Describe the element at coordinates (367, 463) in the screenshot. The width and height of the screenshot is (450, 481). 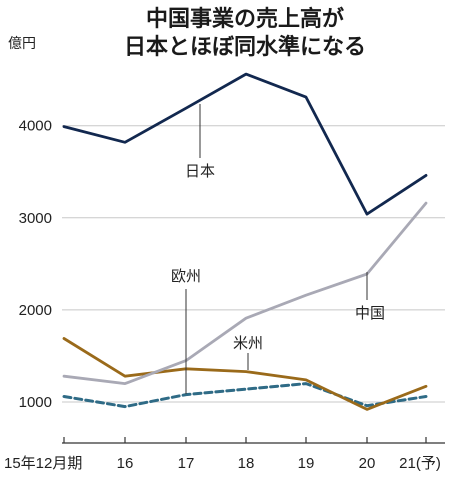
I see `x-tick-label: 20` at that location.